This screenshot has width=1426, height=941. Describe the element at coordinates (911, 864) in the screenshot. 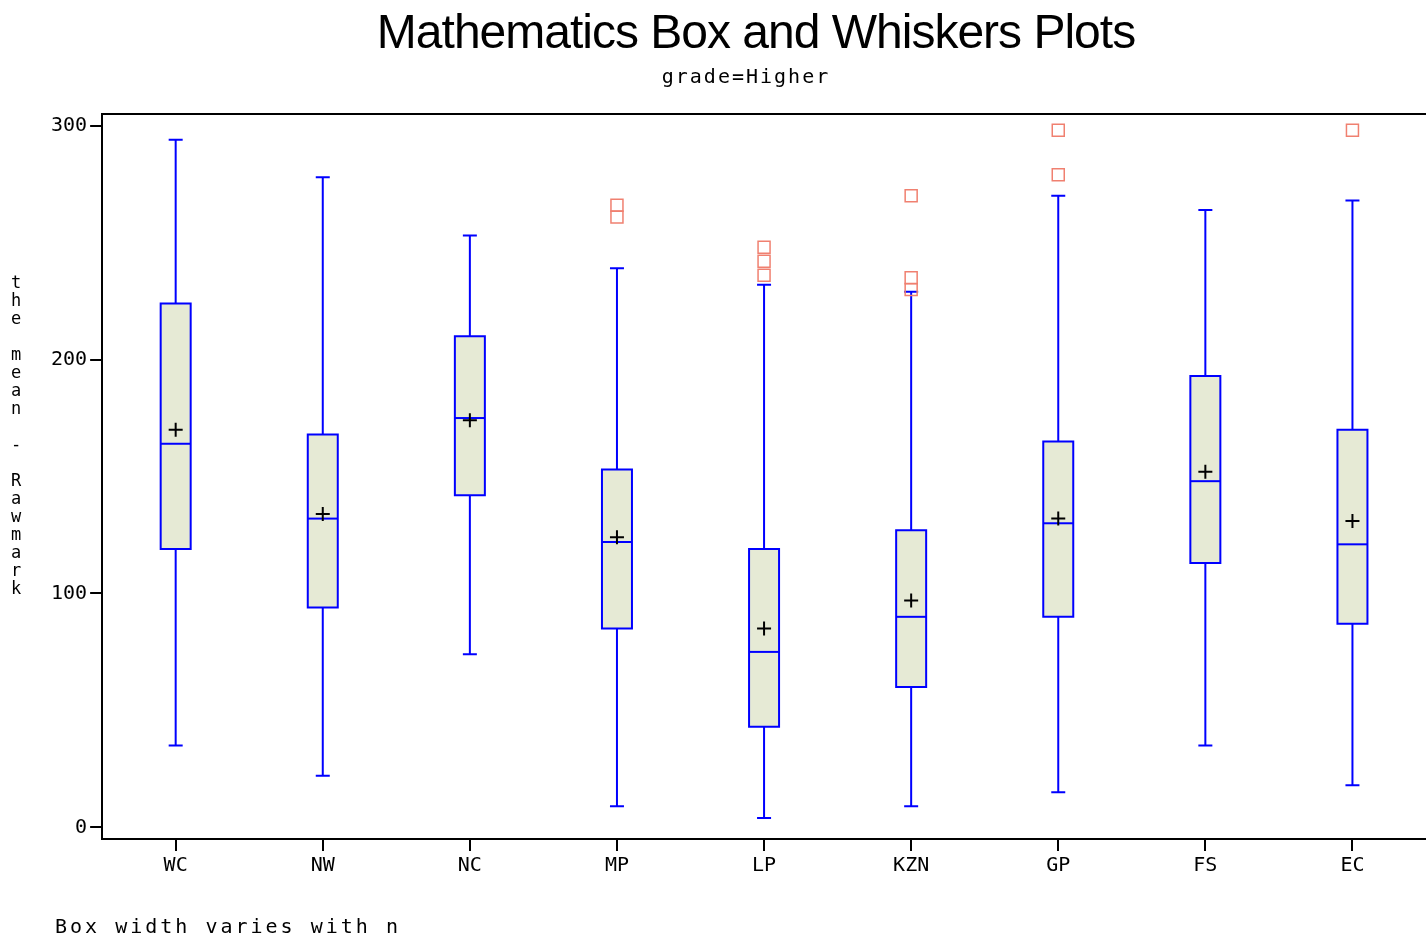

I see `x-tick-label: KZN` at that location.